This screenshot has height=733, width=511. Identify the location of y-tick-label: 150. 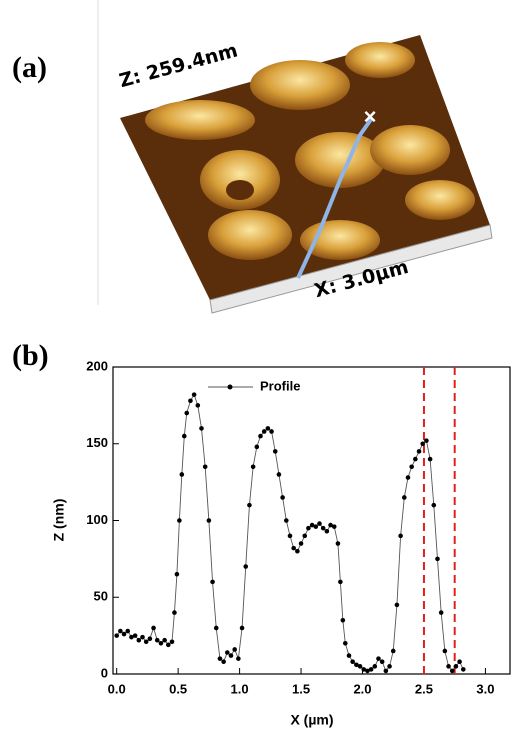
(97, 442).